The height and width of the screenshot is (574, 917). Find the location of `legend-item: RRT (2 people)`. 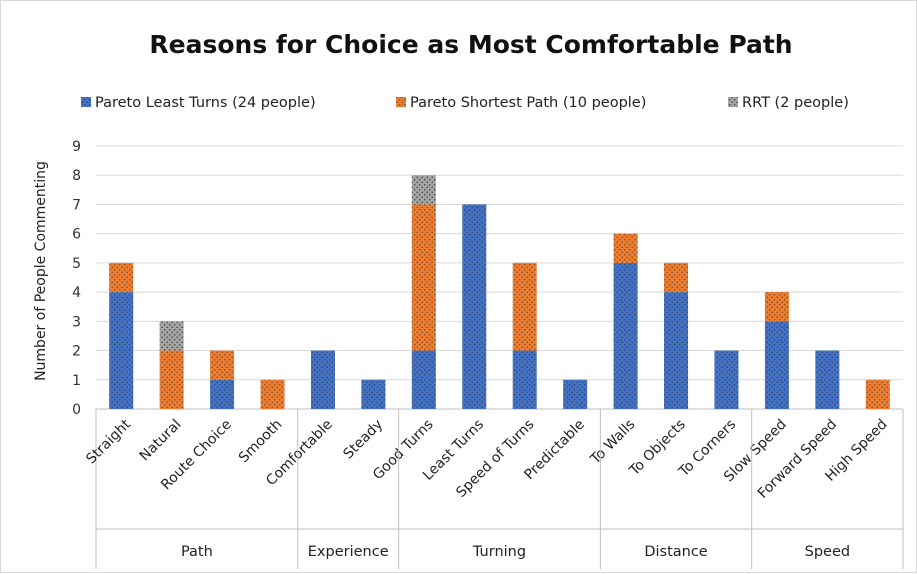

legend-item: RRT (2 people) is located at coordinates (788, 103).